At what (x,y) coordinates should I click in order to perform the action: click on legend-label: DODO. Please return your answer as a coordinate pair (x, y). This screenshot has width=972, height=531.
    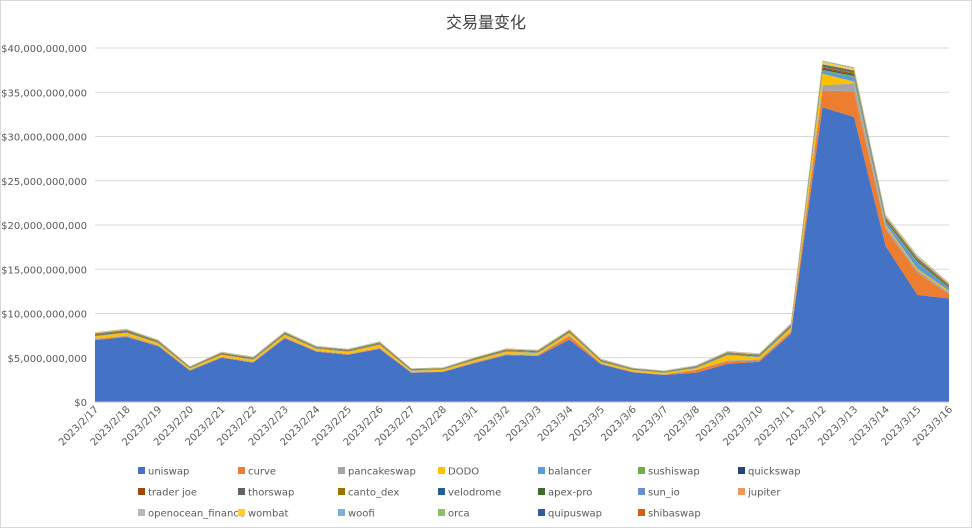
    Looking at the image, I should click on (463, 472).